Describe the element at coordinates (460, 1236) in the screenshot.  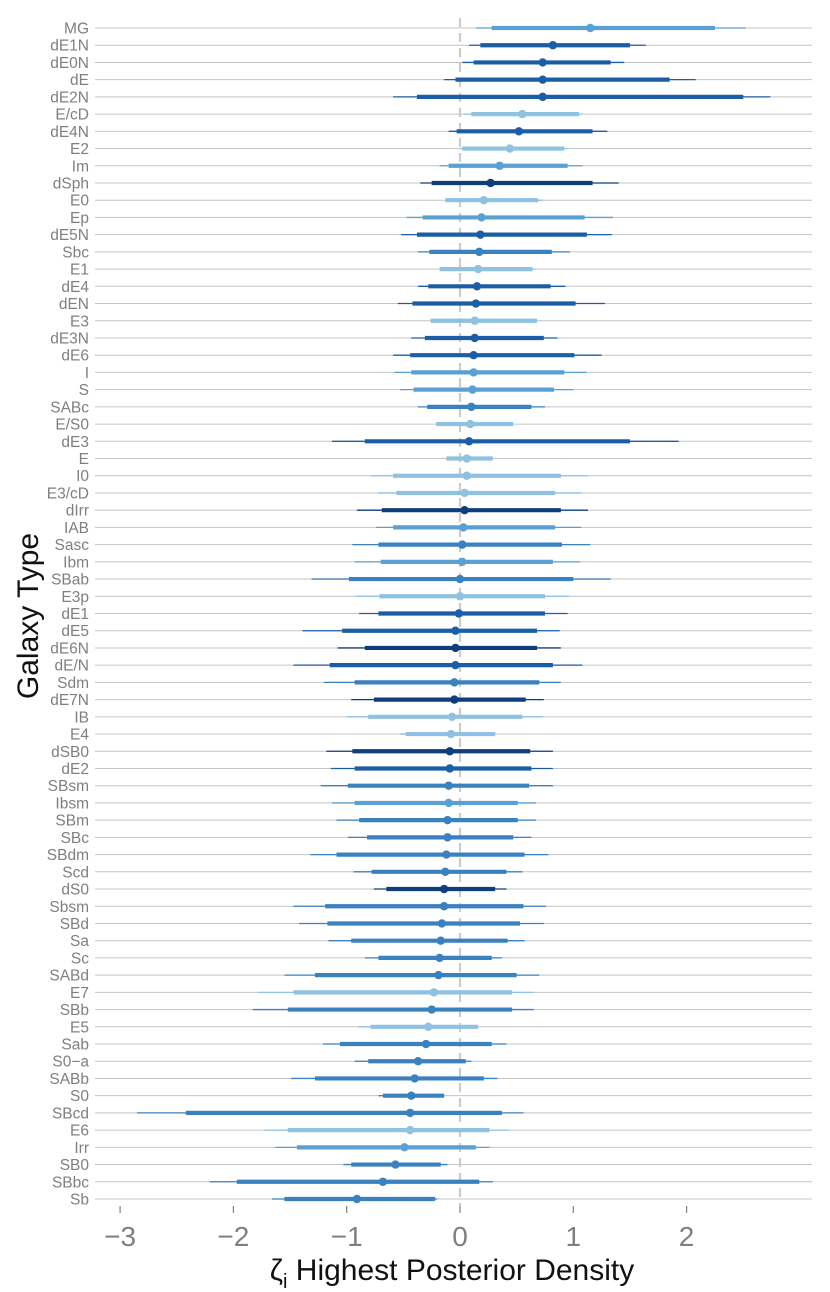
I see `x-tick-label: 0` at that location.